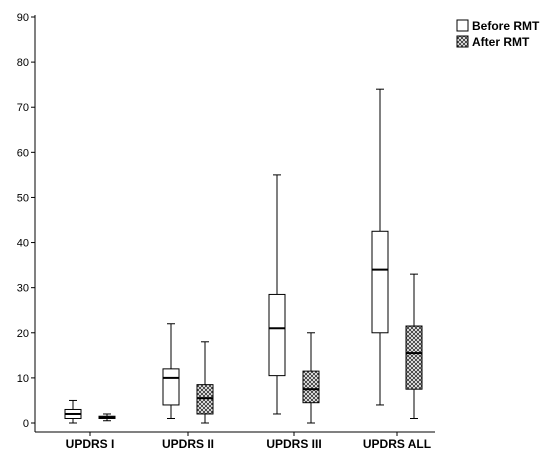  Describe the element at coordinates (23, 334) in the screenshot. I see `y-tick-label: 20` at that location.